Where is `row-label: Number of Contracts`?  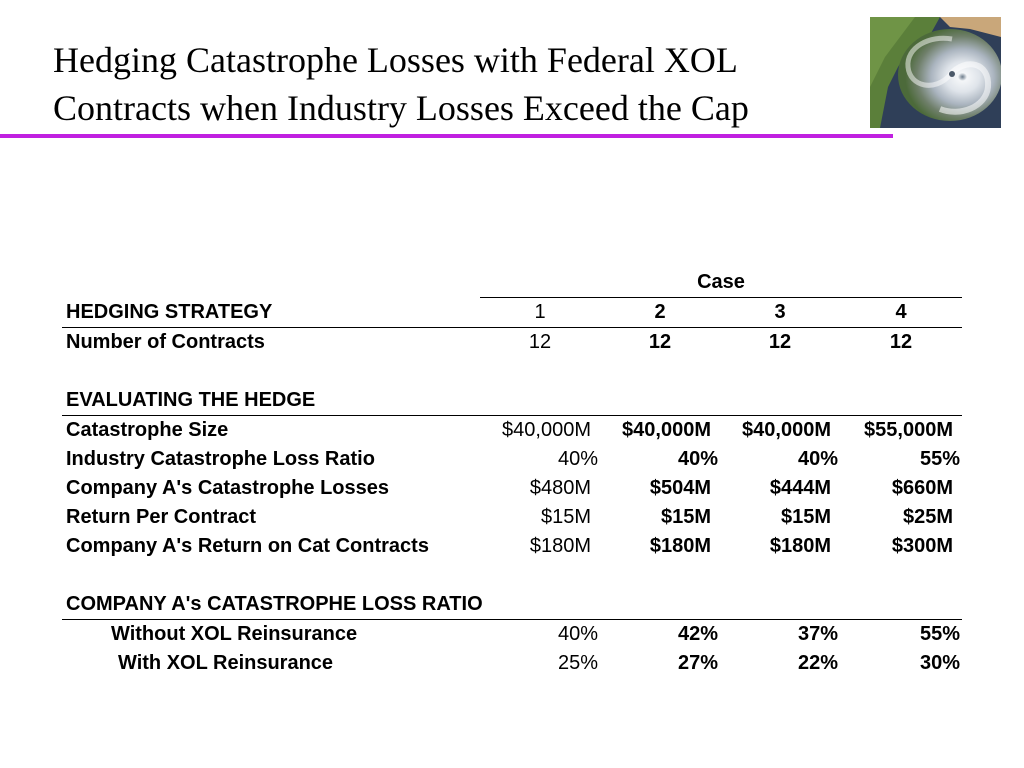 row-label: Number of Contracts is located at coordinates (165, 342).